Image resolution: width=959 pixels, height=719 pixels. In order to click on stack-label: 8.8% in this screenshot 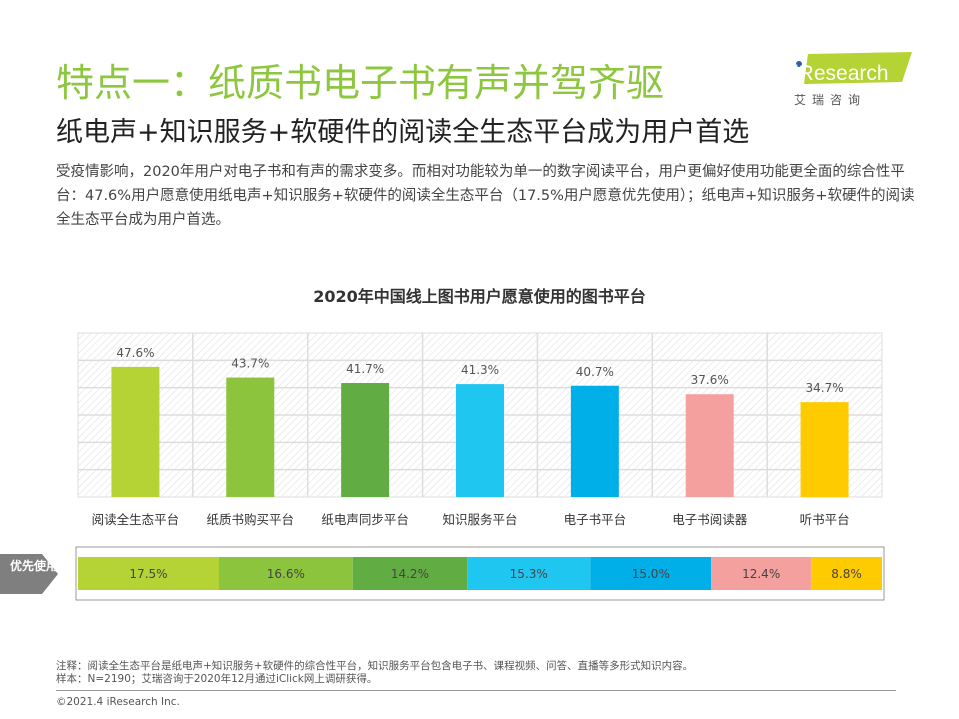, I will do `click(846, 574)`.